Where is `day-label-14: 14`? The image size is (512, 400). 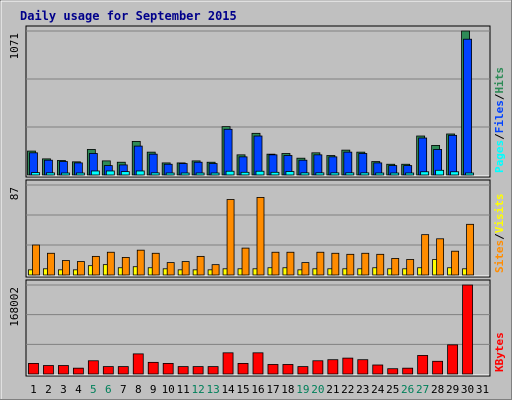
day-label-14: 14 is located at coordinates (228, 389).